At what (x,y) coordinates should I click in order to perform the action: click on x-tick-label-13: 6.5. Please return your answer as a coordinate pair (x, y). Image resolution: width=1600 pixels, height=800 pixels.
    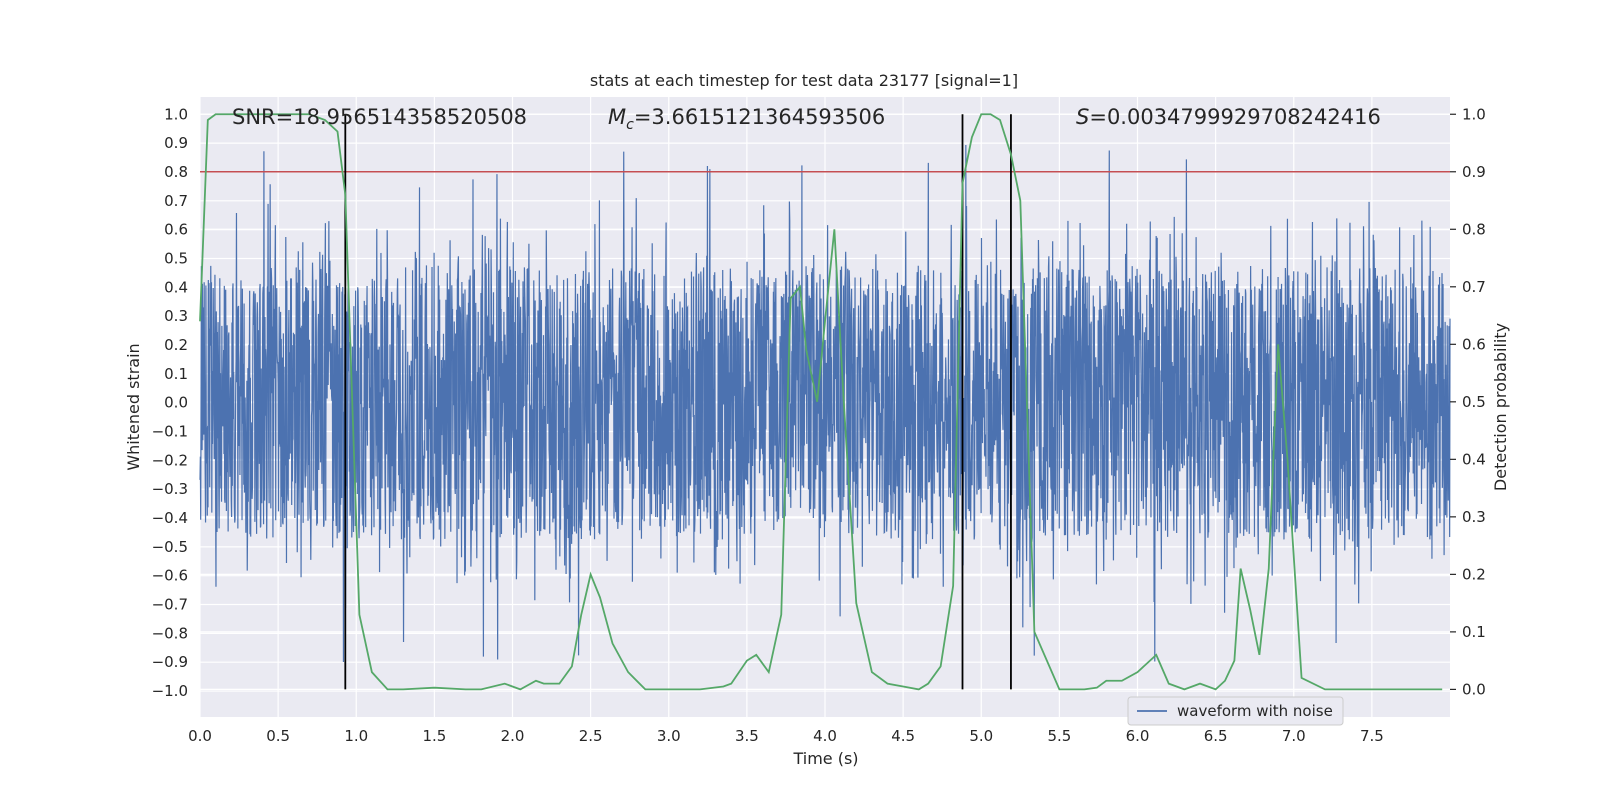
    Looking at the image, I should click on (1216, 736).